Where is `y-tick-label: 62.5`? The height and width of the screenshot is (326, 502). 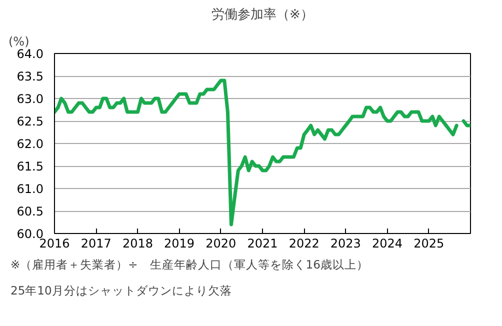 y-tick-label: 62.5 is located at coordinates (30, 121).